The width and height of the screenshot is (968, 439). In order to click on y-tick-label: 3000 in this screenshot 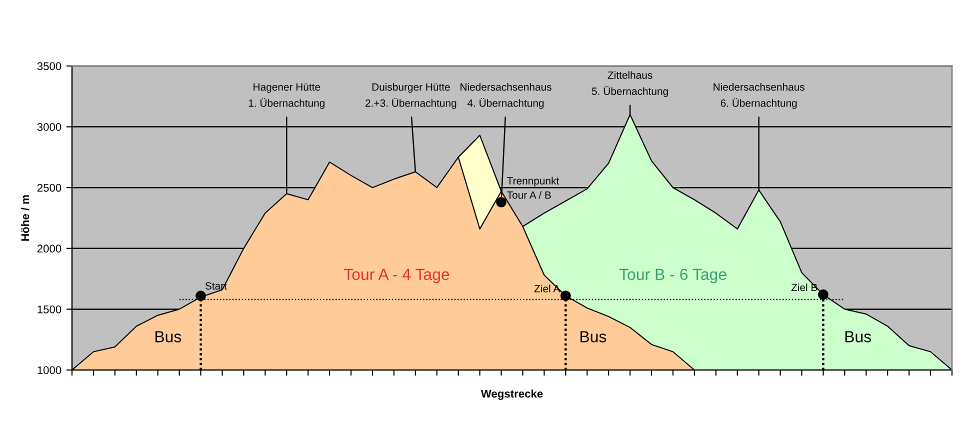, I will do `click(49, 127)`.